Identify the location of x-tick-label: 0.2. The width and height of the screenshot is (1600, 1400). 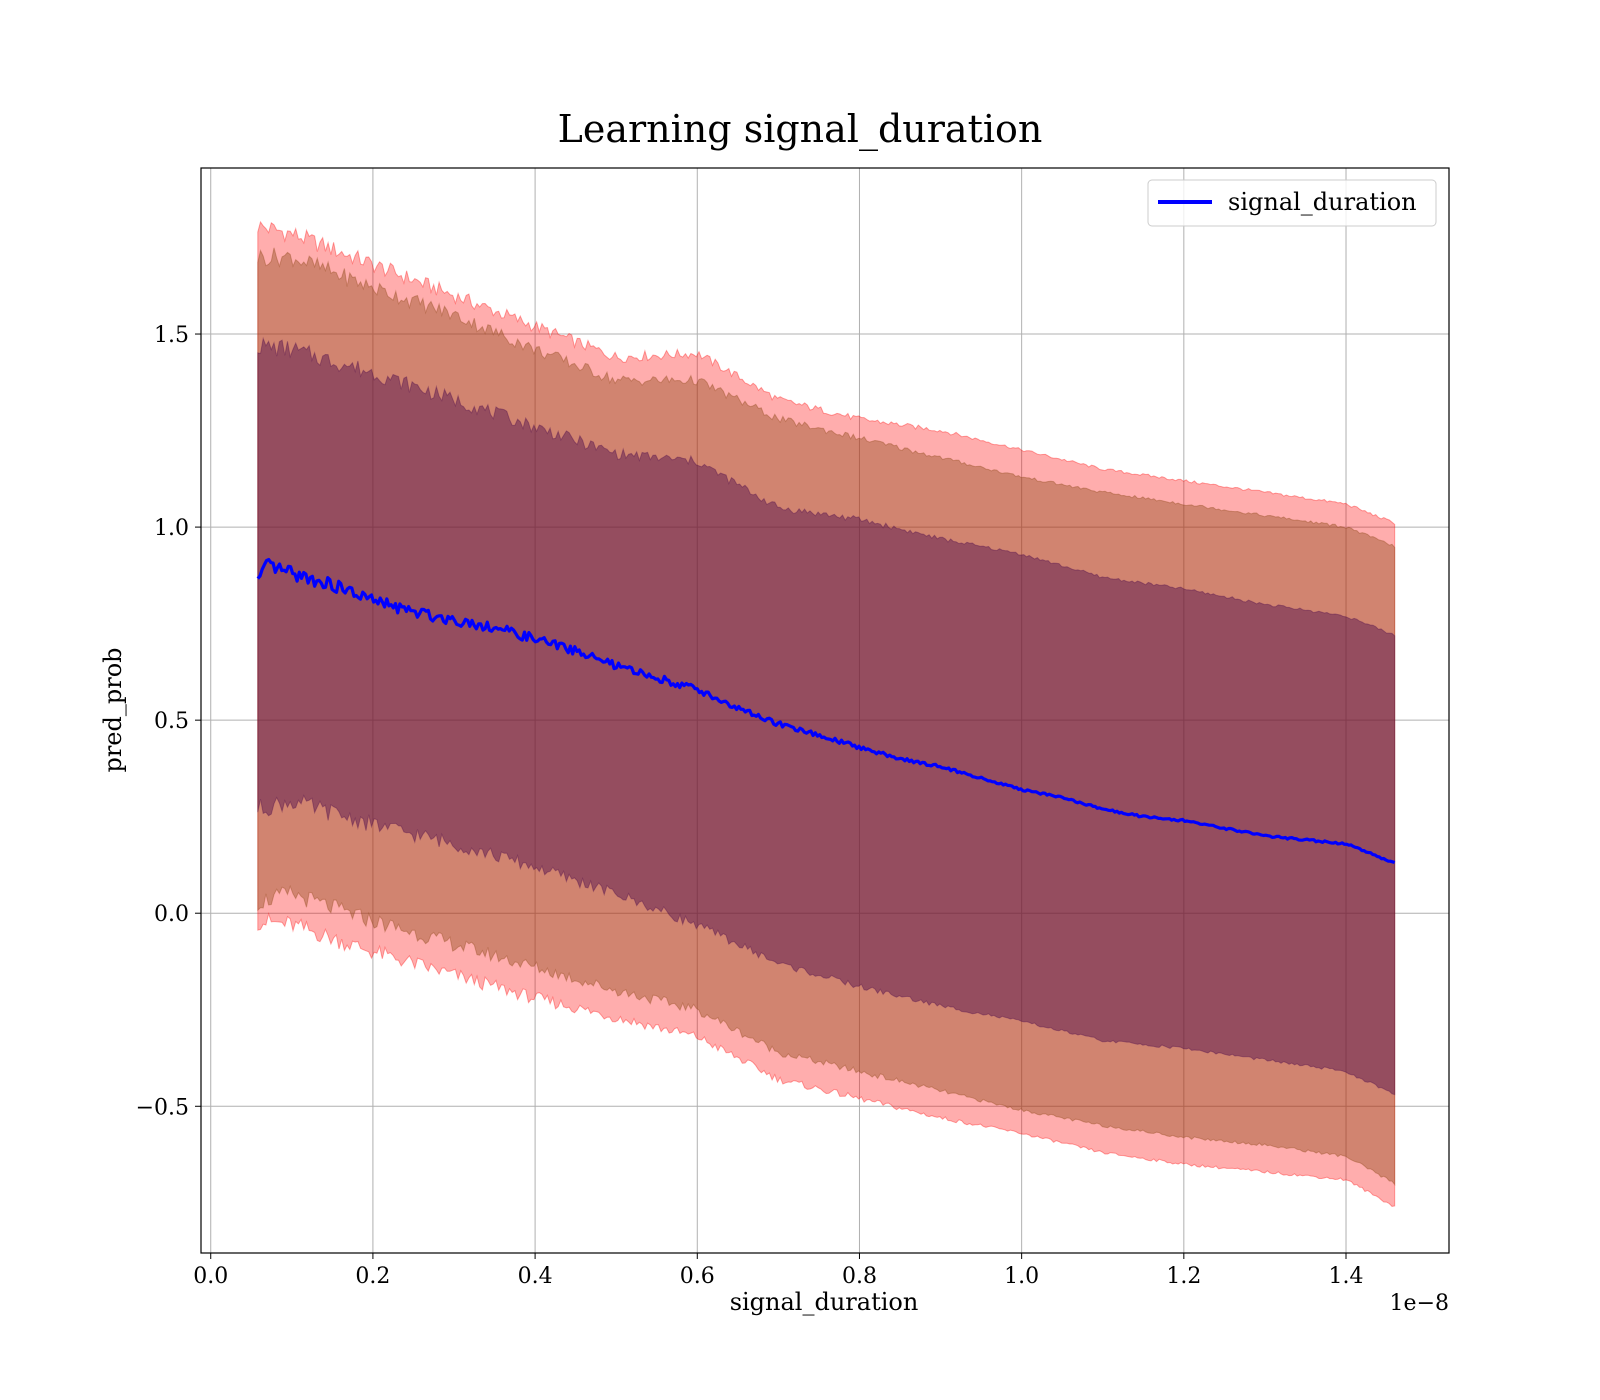
(372, 1276).